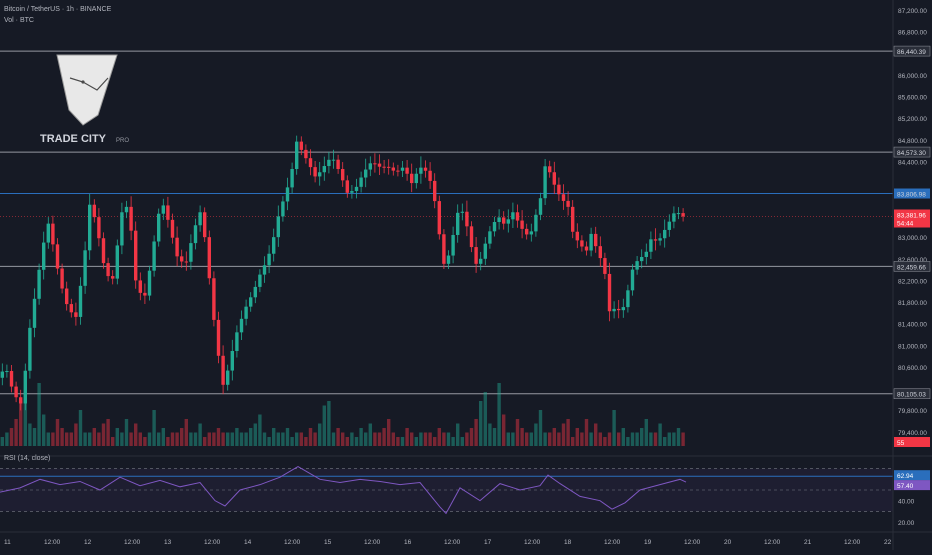 Image resolution: width=932 pixels, height=555 pixels. What do you see at coordinates (912, 411) in the screenshot?
I see `price-tick-label: 79,800.00` at bounding box center [912, 411].